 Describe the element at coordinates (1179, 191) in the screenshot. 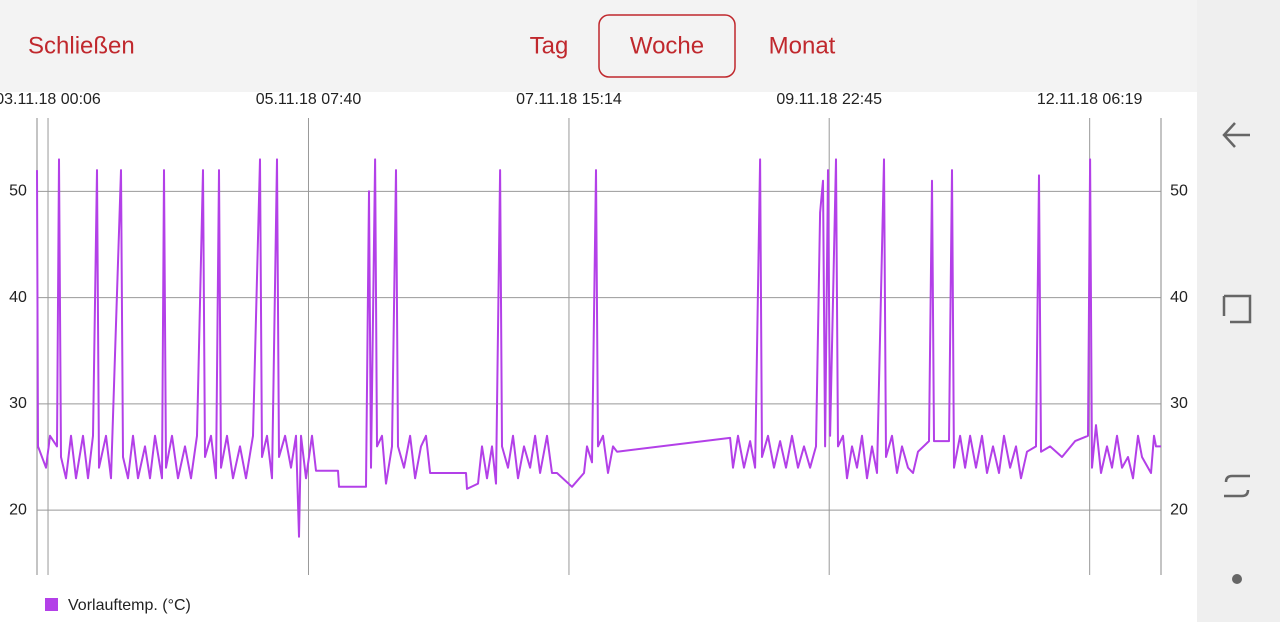

I see `y-tick-label-right: 50` at that location.